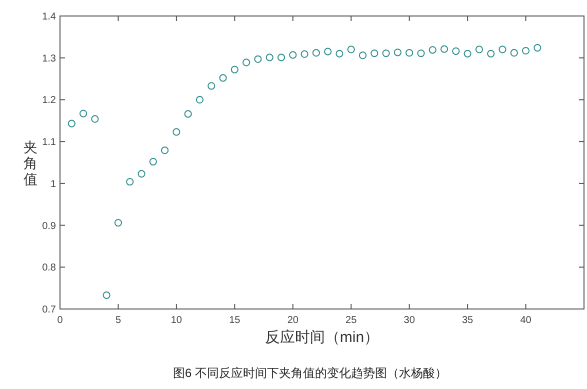 This screenshot has height=389, width=587. I want to click on y-tick-label: 0.7, so click(49, 310).